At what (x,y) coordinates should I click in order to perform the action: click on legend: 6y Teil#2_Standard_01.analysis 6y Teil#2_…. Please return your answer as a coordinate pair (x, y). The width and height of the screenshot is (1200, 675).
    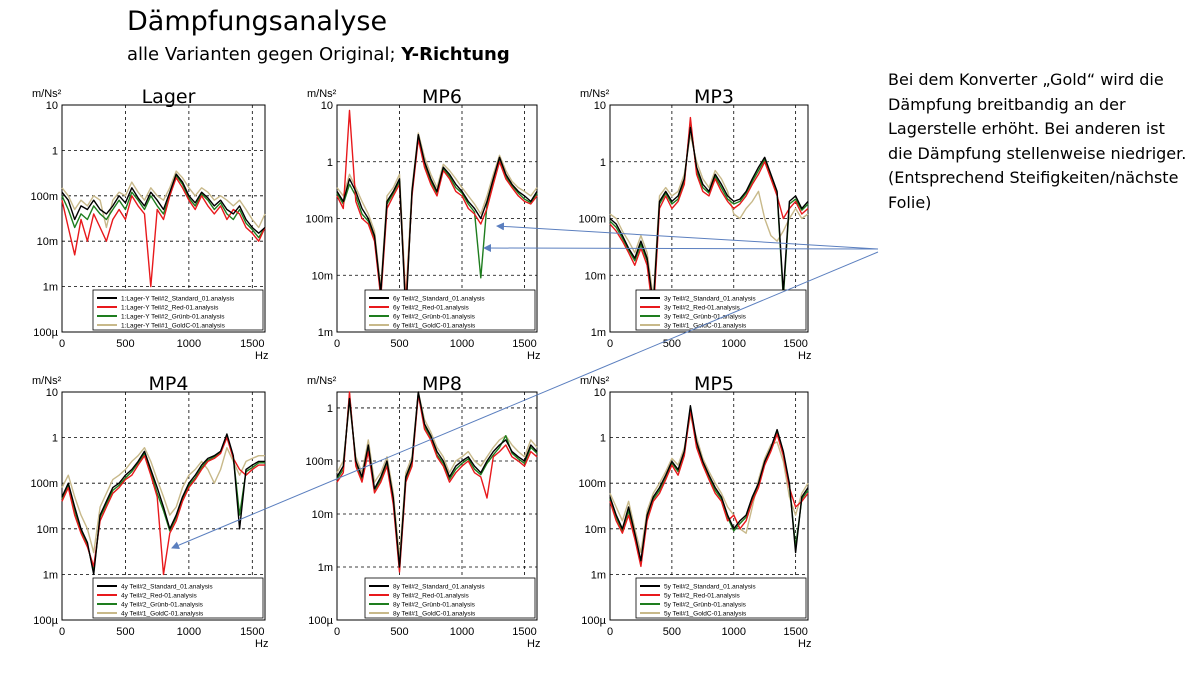
    Looking at the image, I should click on (450, 310).